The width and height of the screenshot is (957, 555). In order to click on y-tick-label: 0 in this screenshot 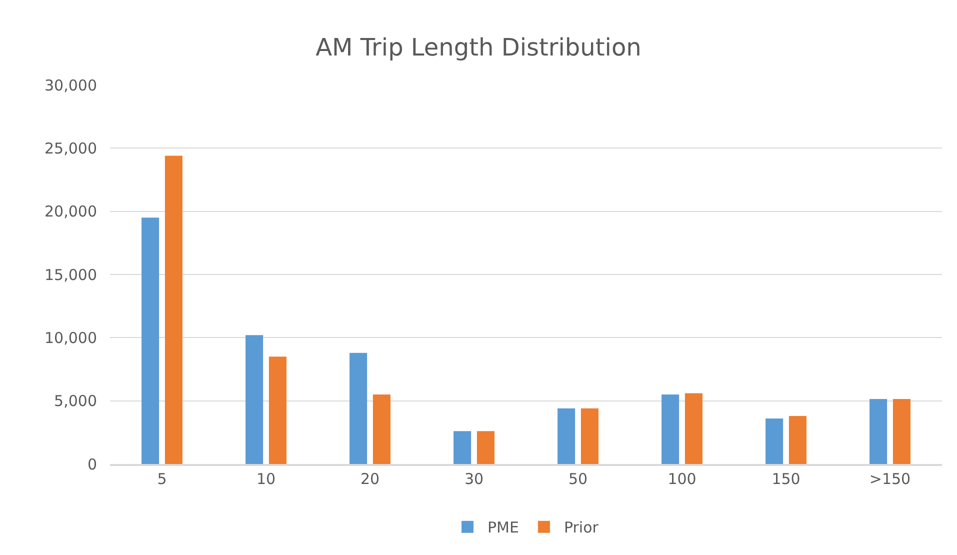, I will do `click(92, 464)`.